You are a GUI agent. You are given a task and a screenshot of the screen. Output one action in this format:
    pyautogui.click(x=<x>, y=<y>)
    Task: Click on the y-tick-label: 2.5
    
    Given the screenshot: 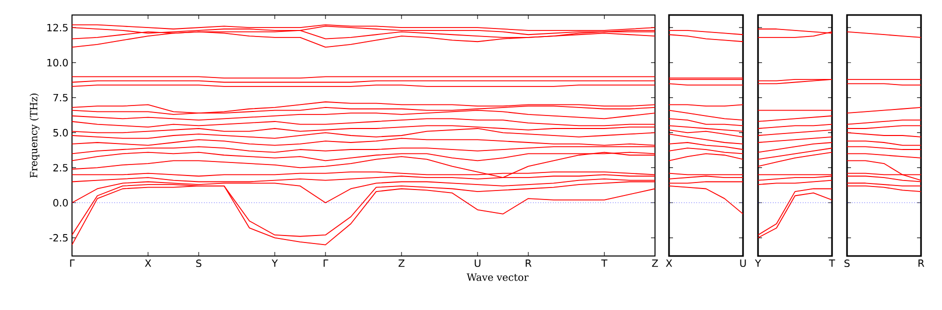 What is the action you would take?
    pyautogui.click(x=60, y=168)
    